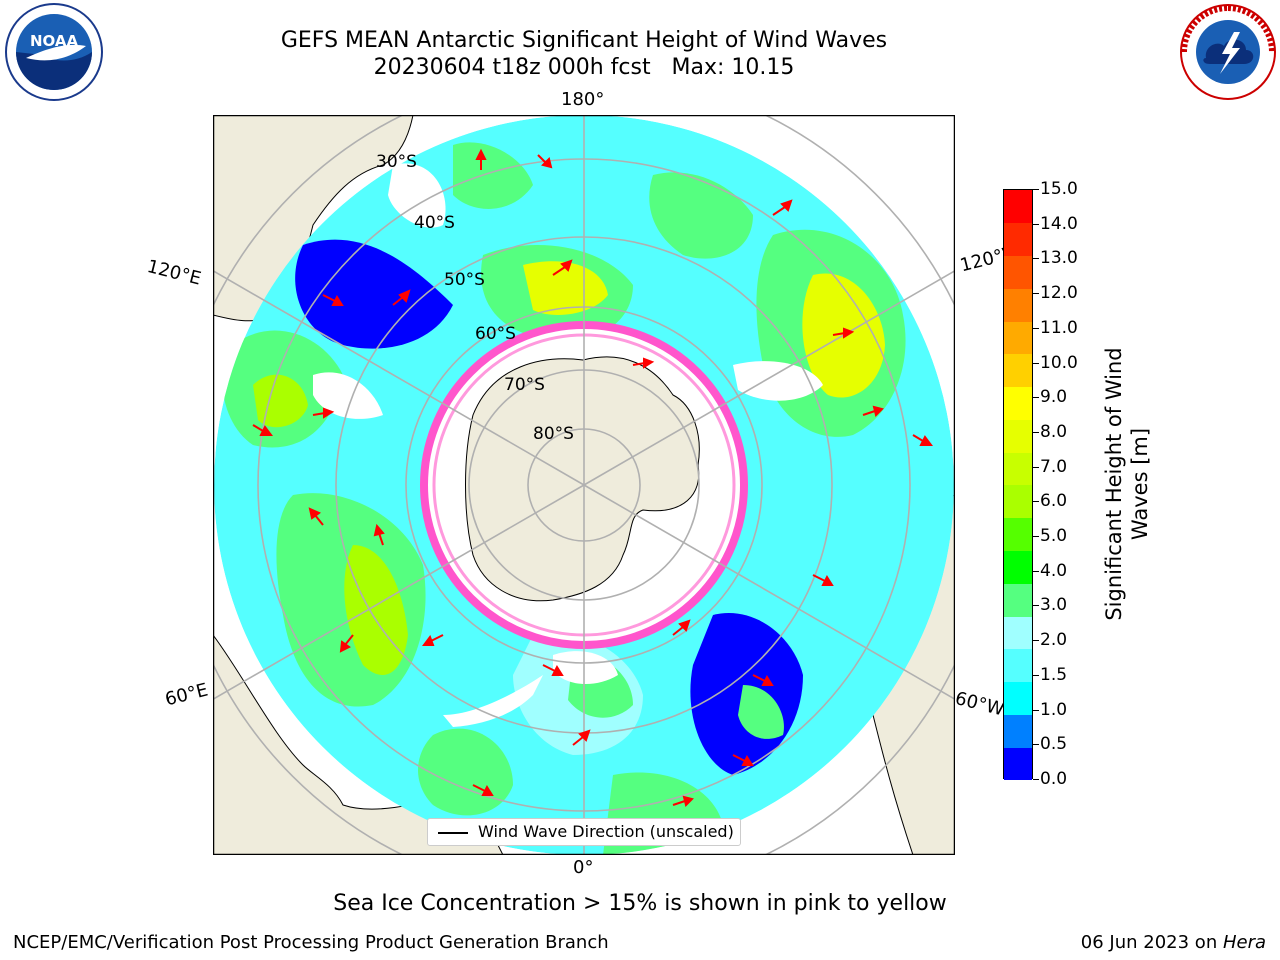  What do you see at coordinates (1059, 293) in the screenshot?
I see `colorbar-tick-label: 12.0` at bounding box center [1059, 293].